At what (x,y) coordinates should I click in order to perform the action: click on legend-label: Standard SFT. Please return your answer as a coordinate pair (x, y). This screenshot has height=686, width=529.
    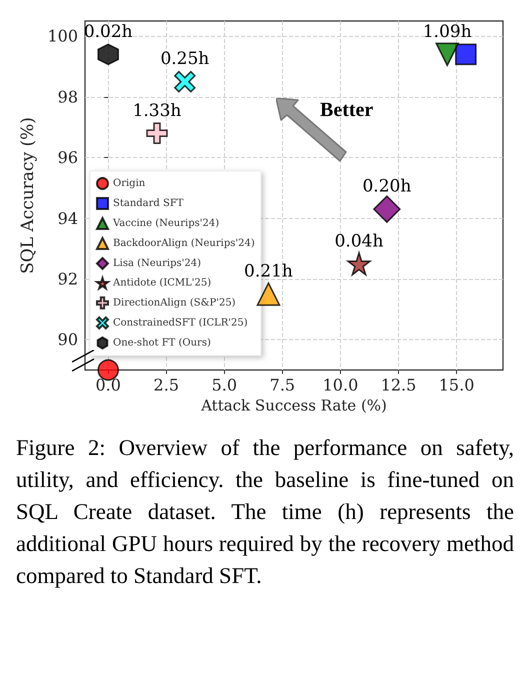
    Looking at the image, I should click on (148, 203).